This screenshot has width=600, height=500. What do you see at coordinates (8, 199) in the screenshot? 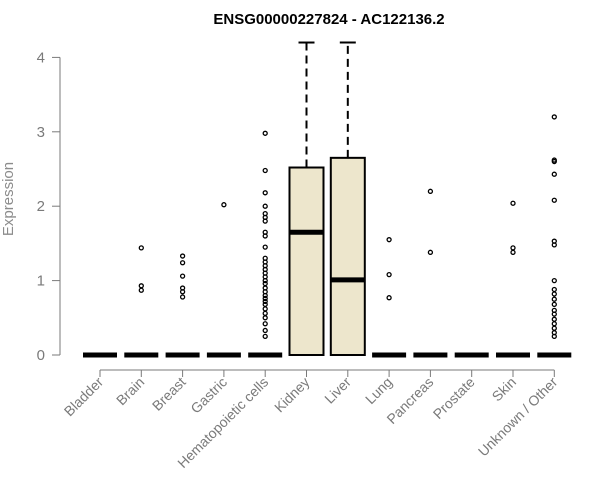
I see `y-axis-label: Expression` at bounding box center [8, 199].